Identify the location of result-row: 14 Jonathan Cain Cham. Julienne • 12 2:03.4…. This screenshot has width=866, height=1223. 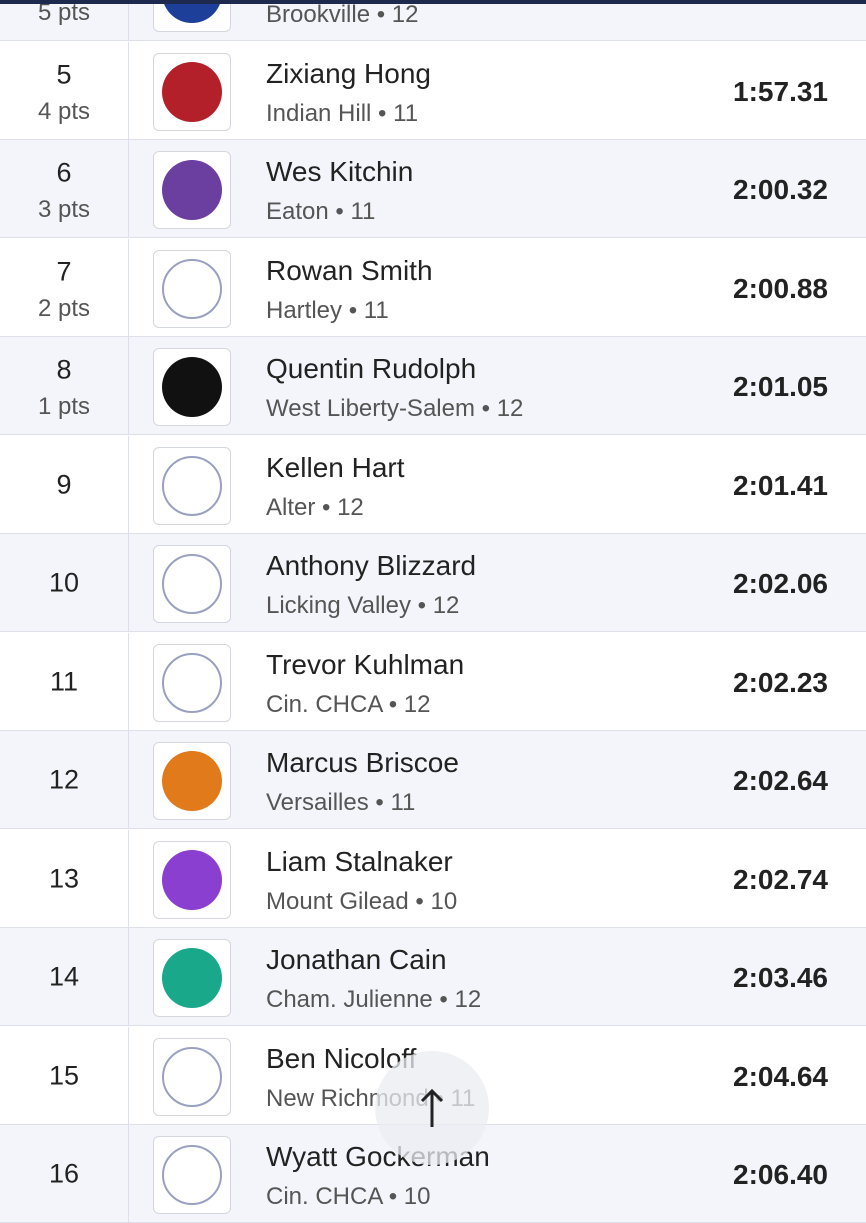
(433, 977).